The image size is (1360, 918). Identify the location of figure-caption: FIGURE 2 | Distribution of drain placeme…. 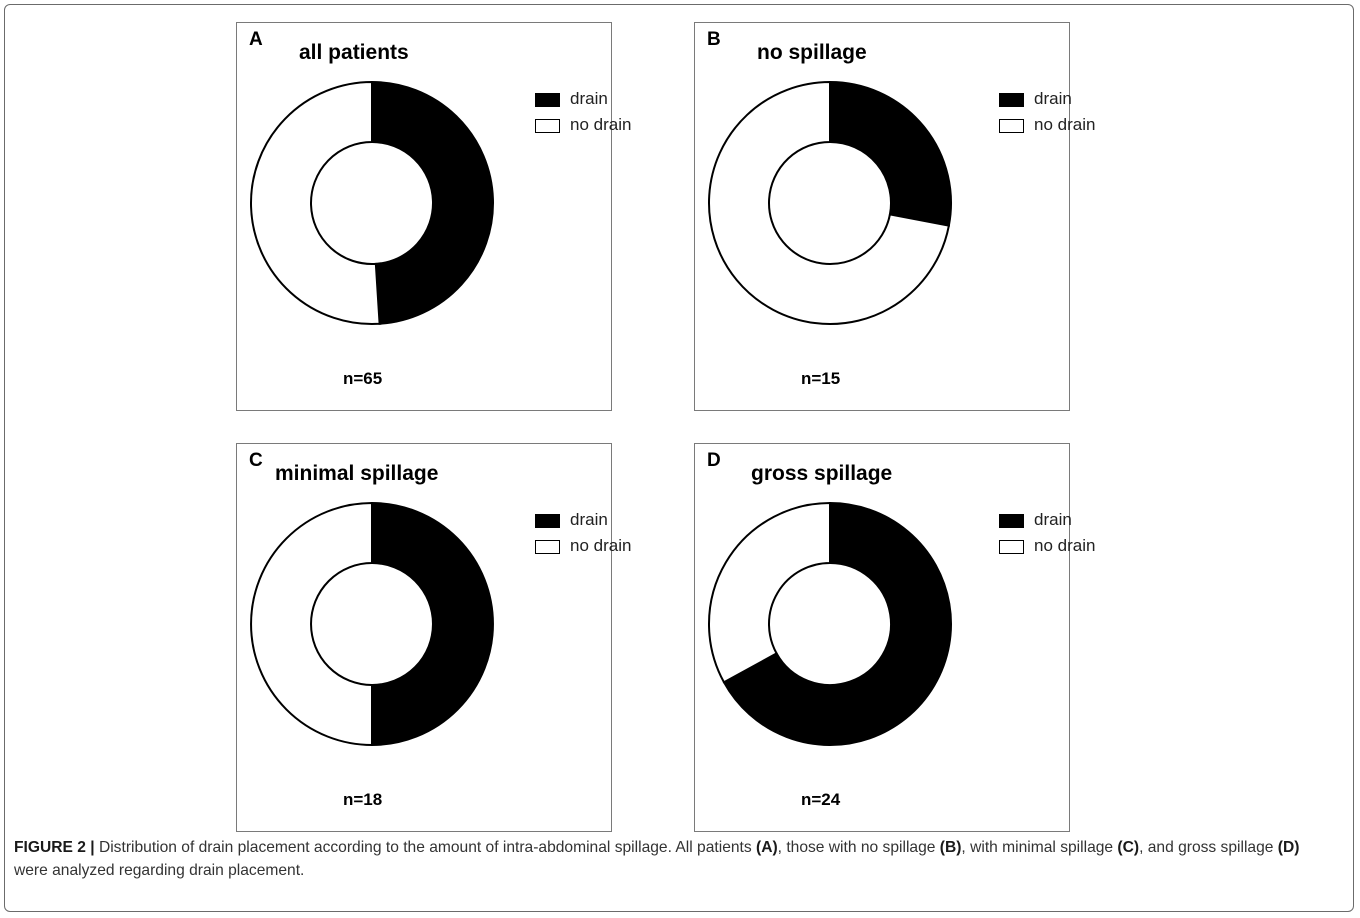
(674, 859).